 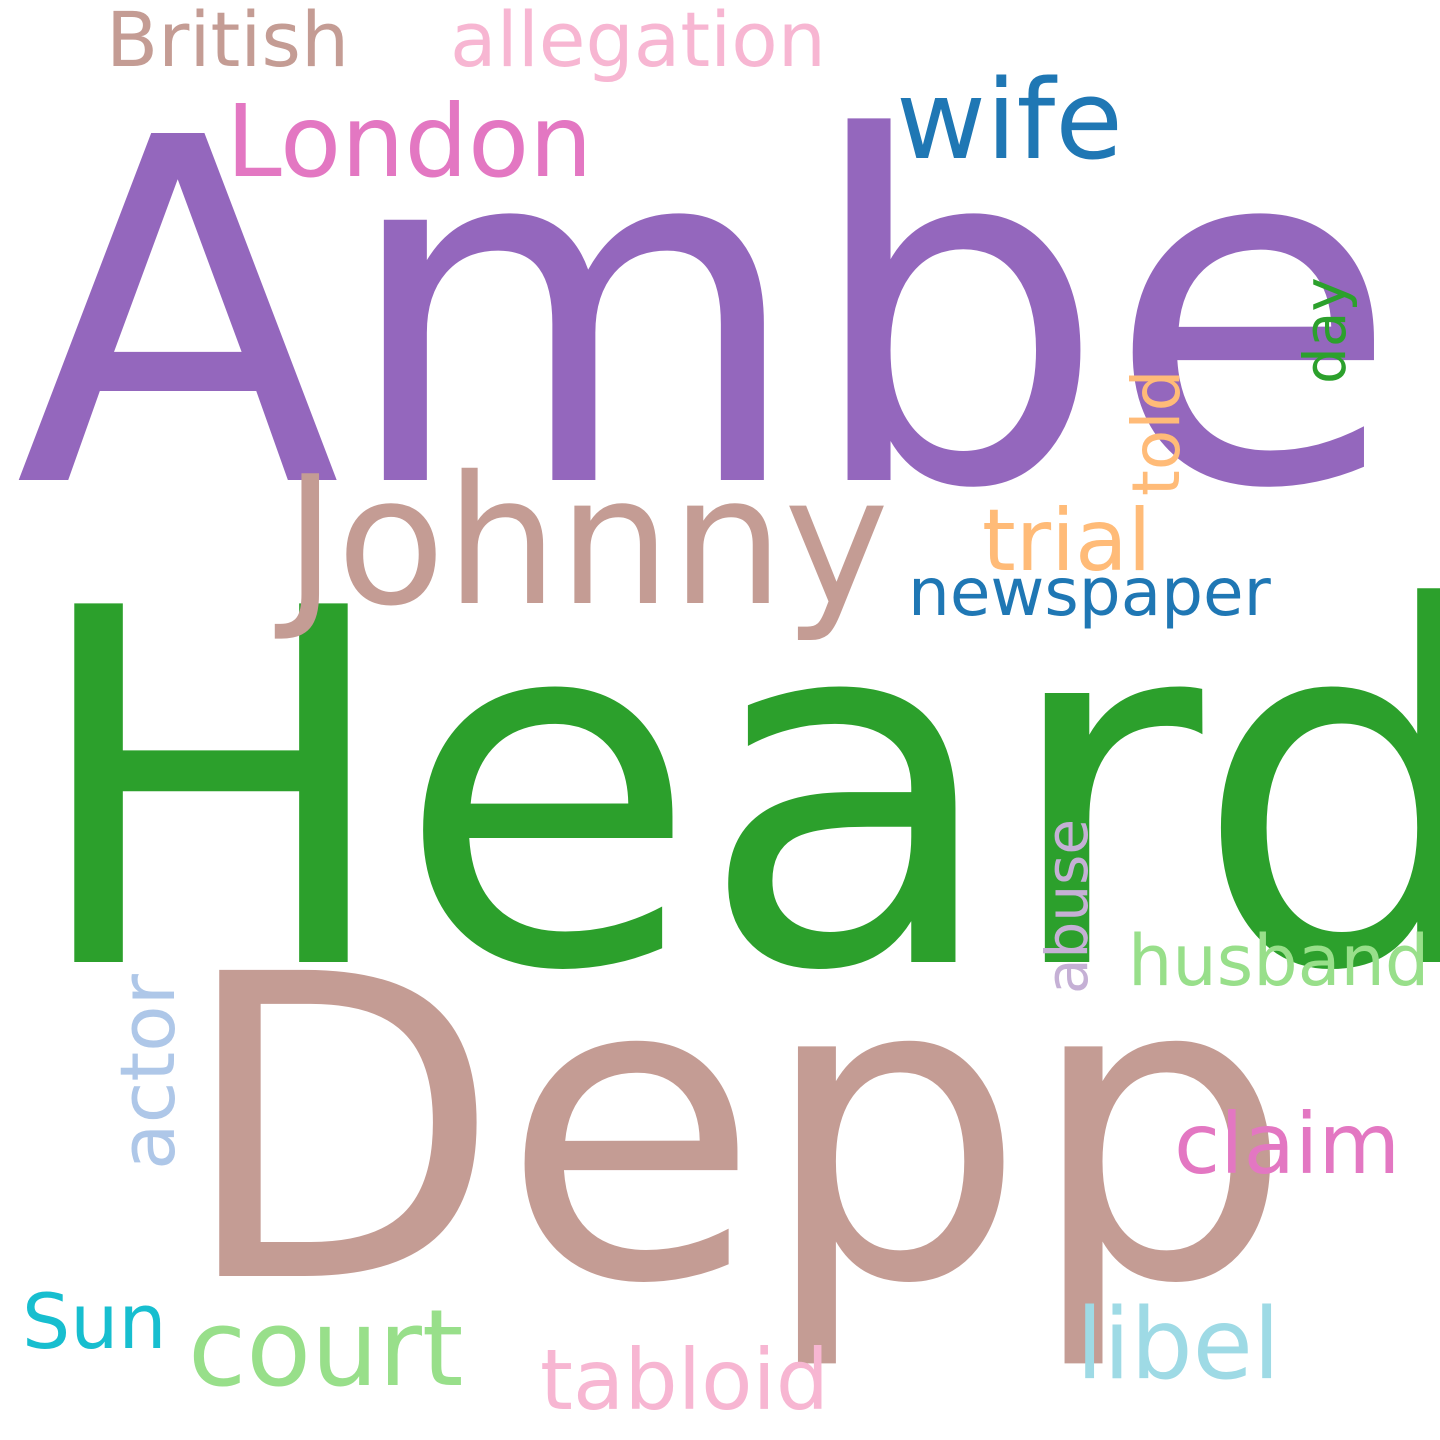 What do you see at coordinates (326, 1348) in the screenshot?
I see `word-court: court` at bounding box center [326, 1348].